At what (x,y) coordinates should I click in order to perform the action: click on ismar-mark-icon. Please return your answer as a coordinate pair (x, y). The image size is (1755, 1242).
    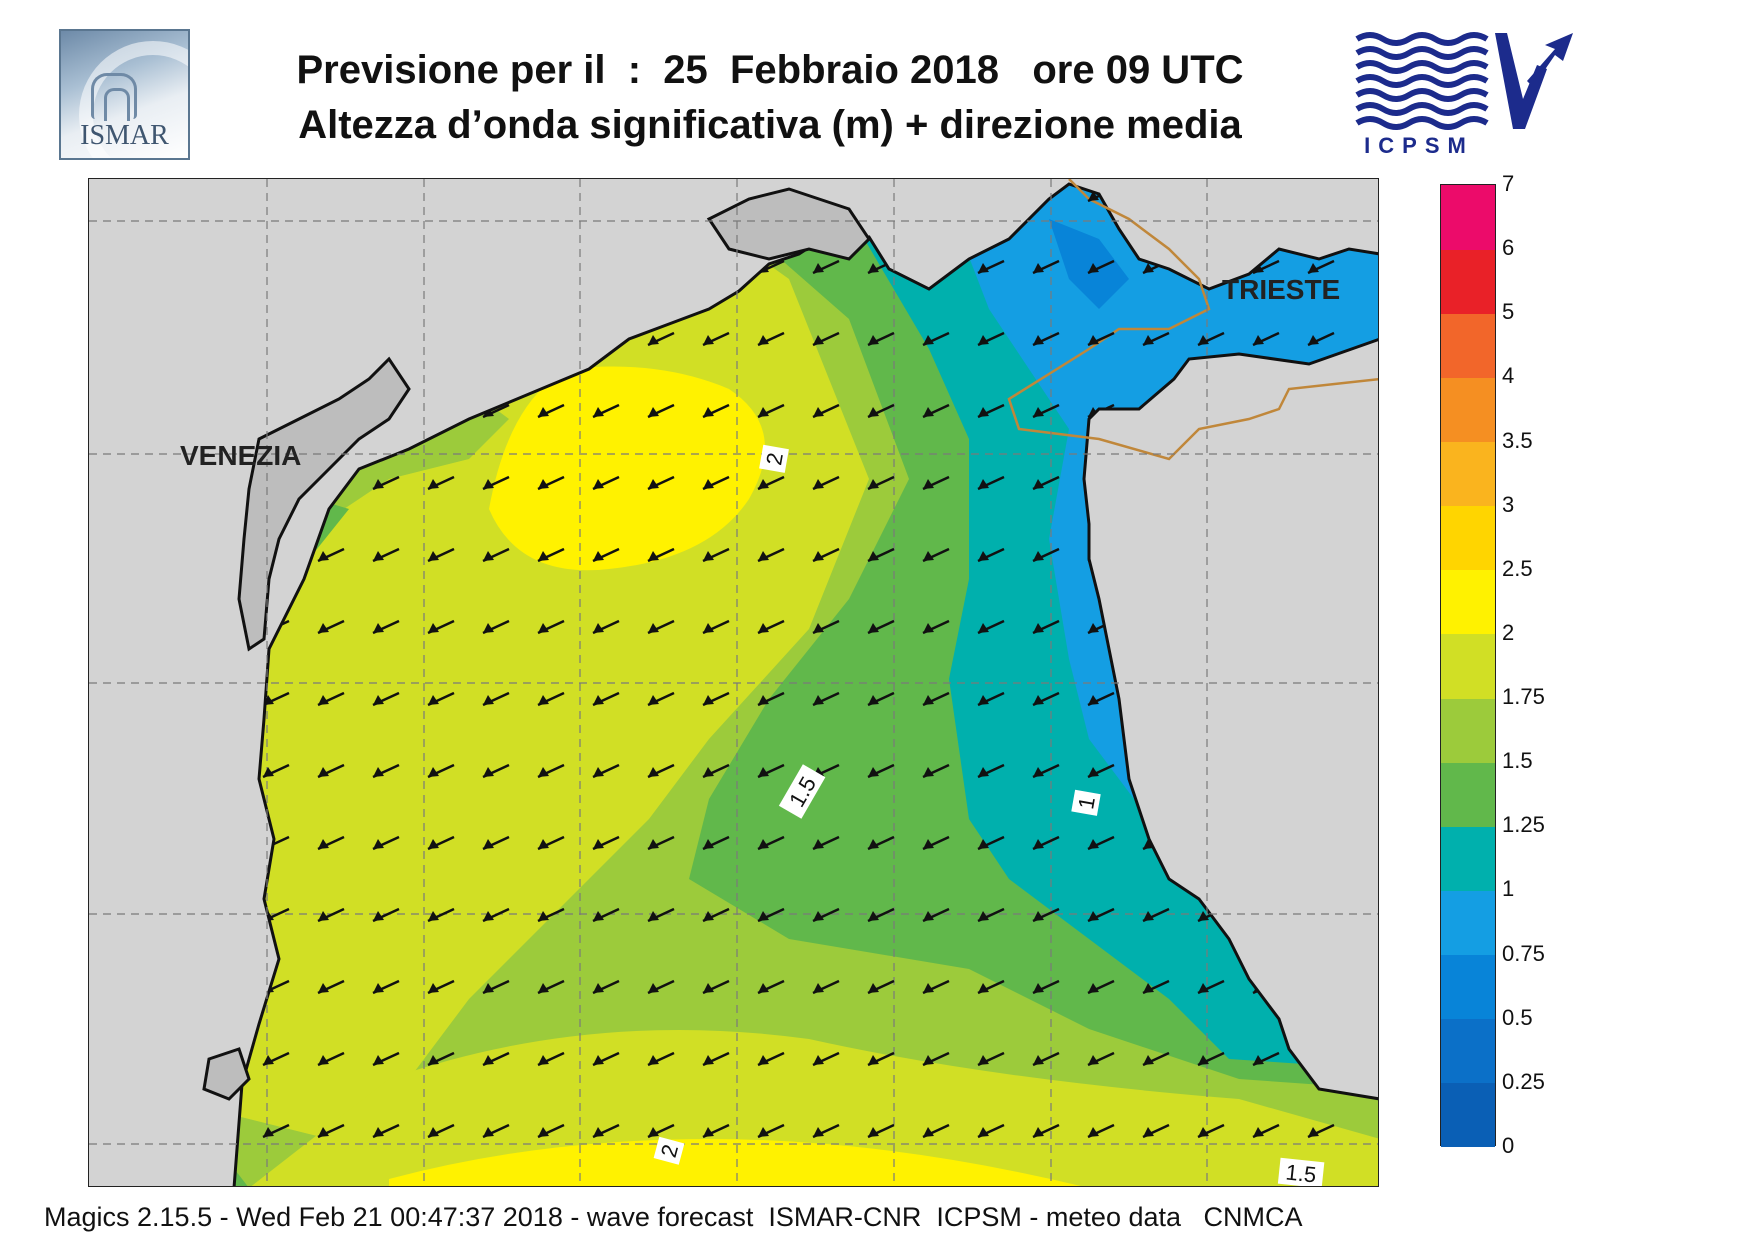
    Looking at the image, I should click on (114, 97).